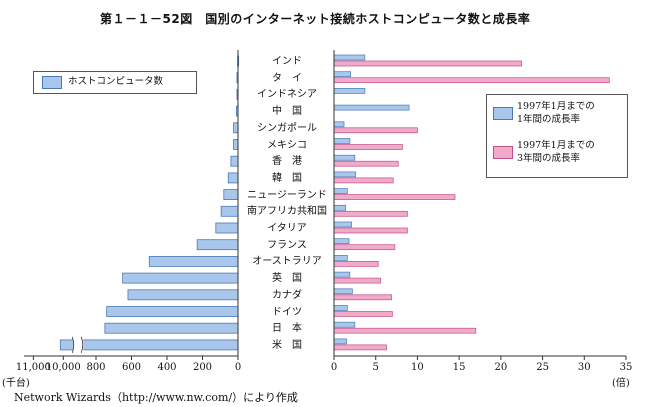 The image size is (645, 407). I want to click on left-tick-label: 10,000, so click(63, 367).